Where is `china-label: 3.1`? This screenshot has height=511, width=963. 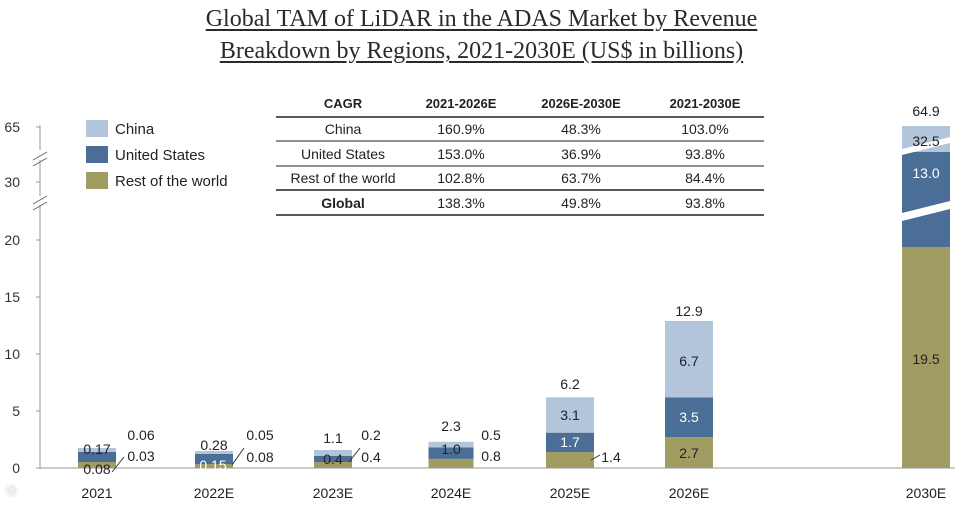
china-label: 3.1 is located at coordinates (570, 415).